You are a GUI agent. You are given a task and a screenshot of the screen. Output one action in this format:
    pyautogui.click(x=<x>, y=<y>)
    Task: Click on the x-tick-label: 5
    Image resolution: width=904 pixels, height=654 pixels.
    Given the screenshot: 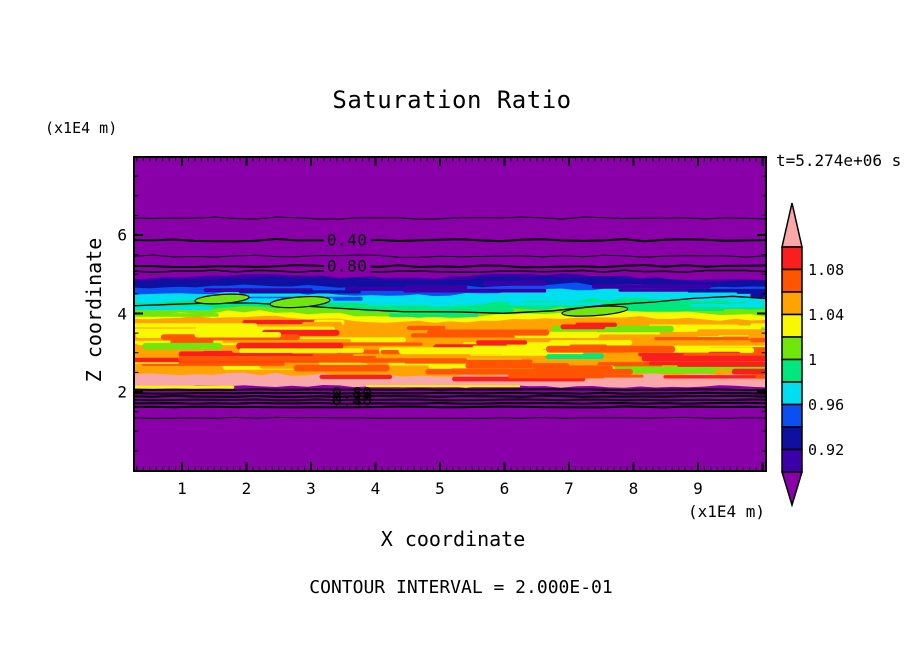 What is the action you would take?
    pyautogui.click(x=440, y=488)
    